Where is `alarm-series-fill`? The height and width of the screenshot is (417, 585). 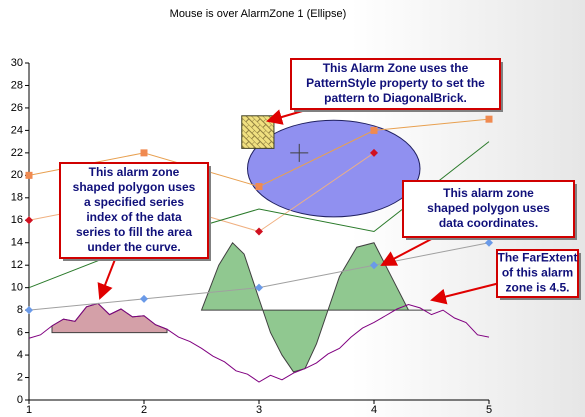 alarm-series-fill is located at coordinates (109, 318).